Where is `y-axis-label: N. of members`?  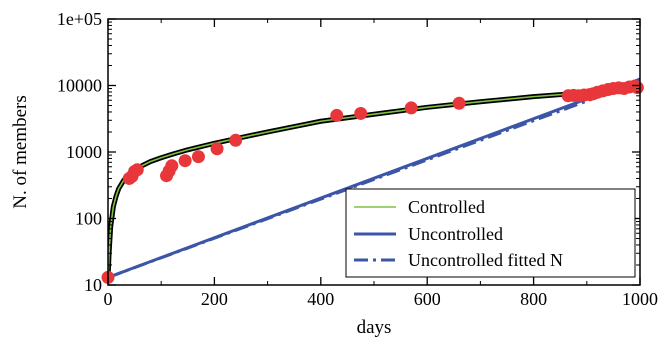 y-axis-label: N. of members is located at coordinates (20, 151).